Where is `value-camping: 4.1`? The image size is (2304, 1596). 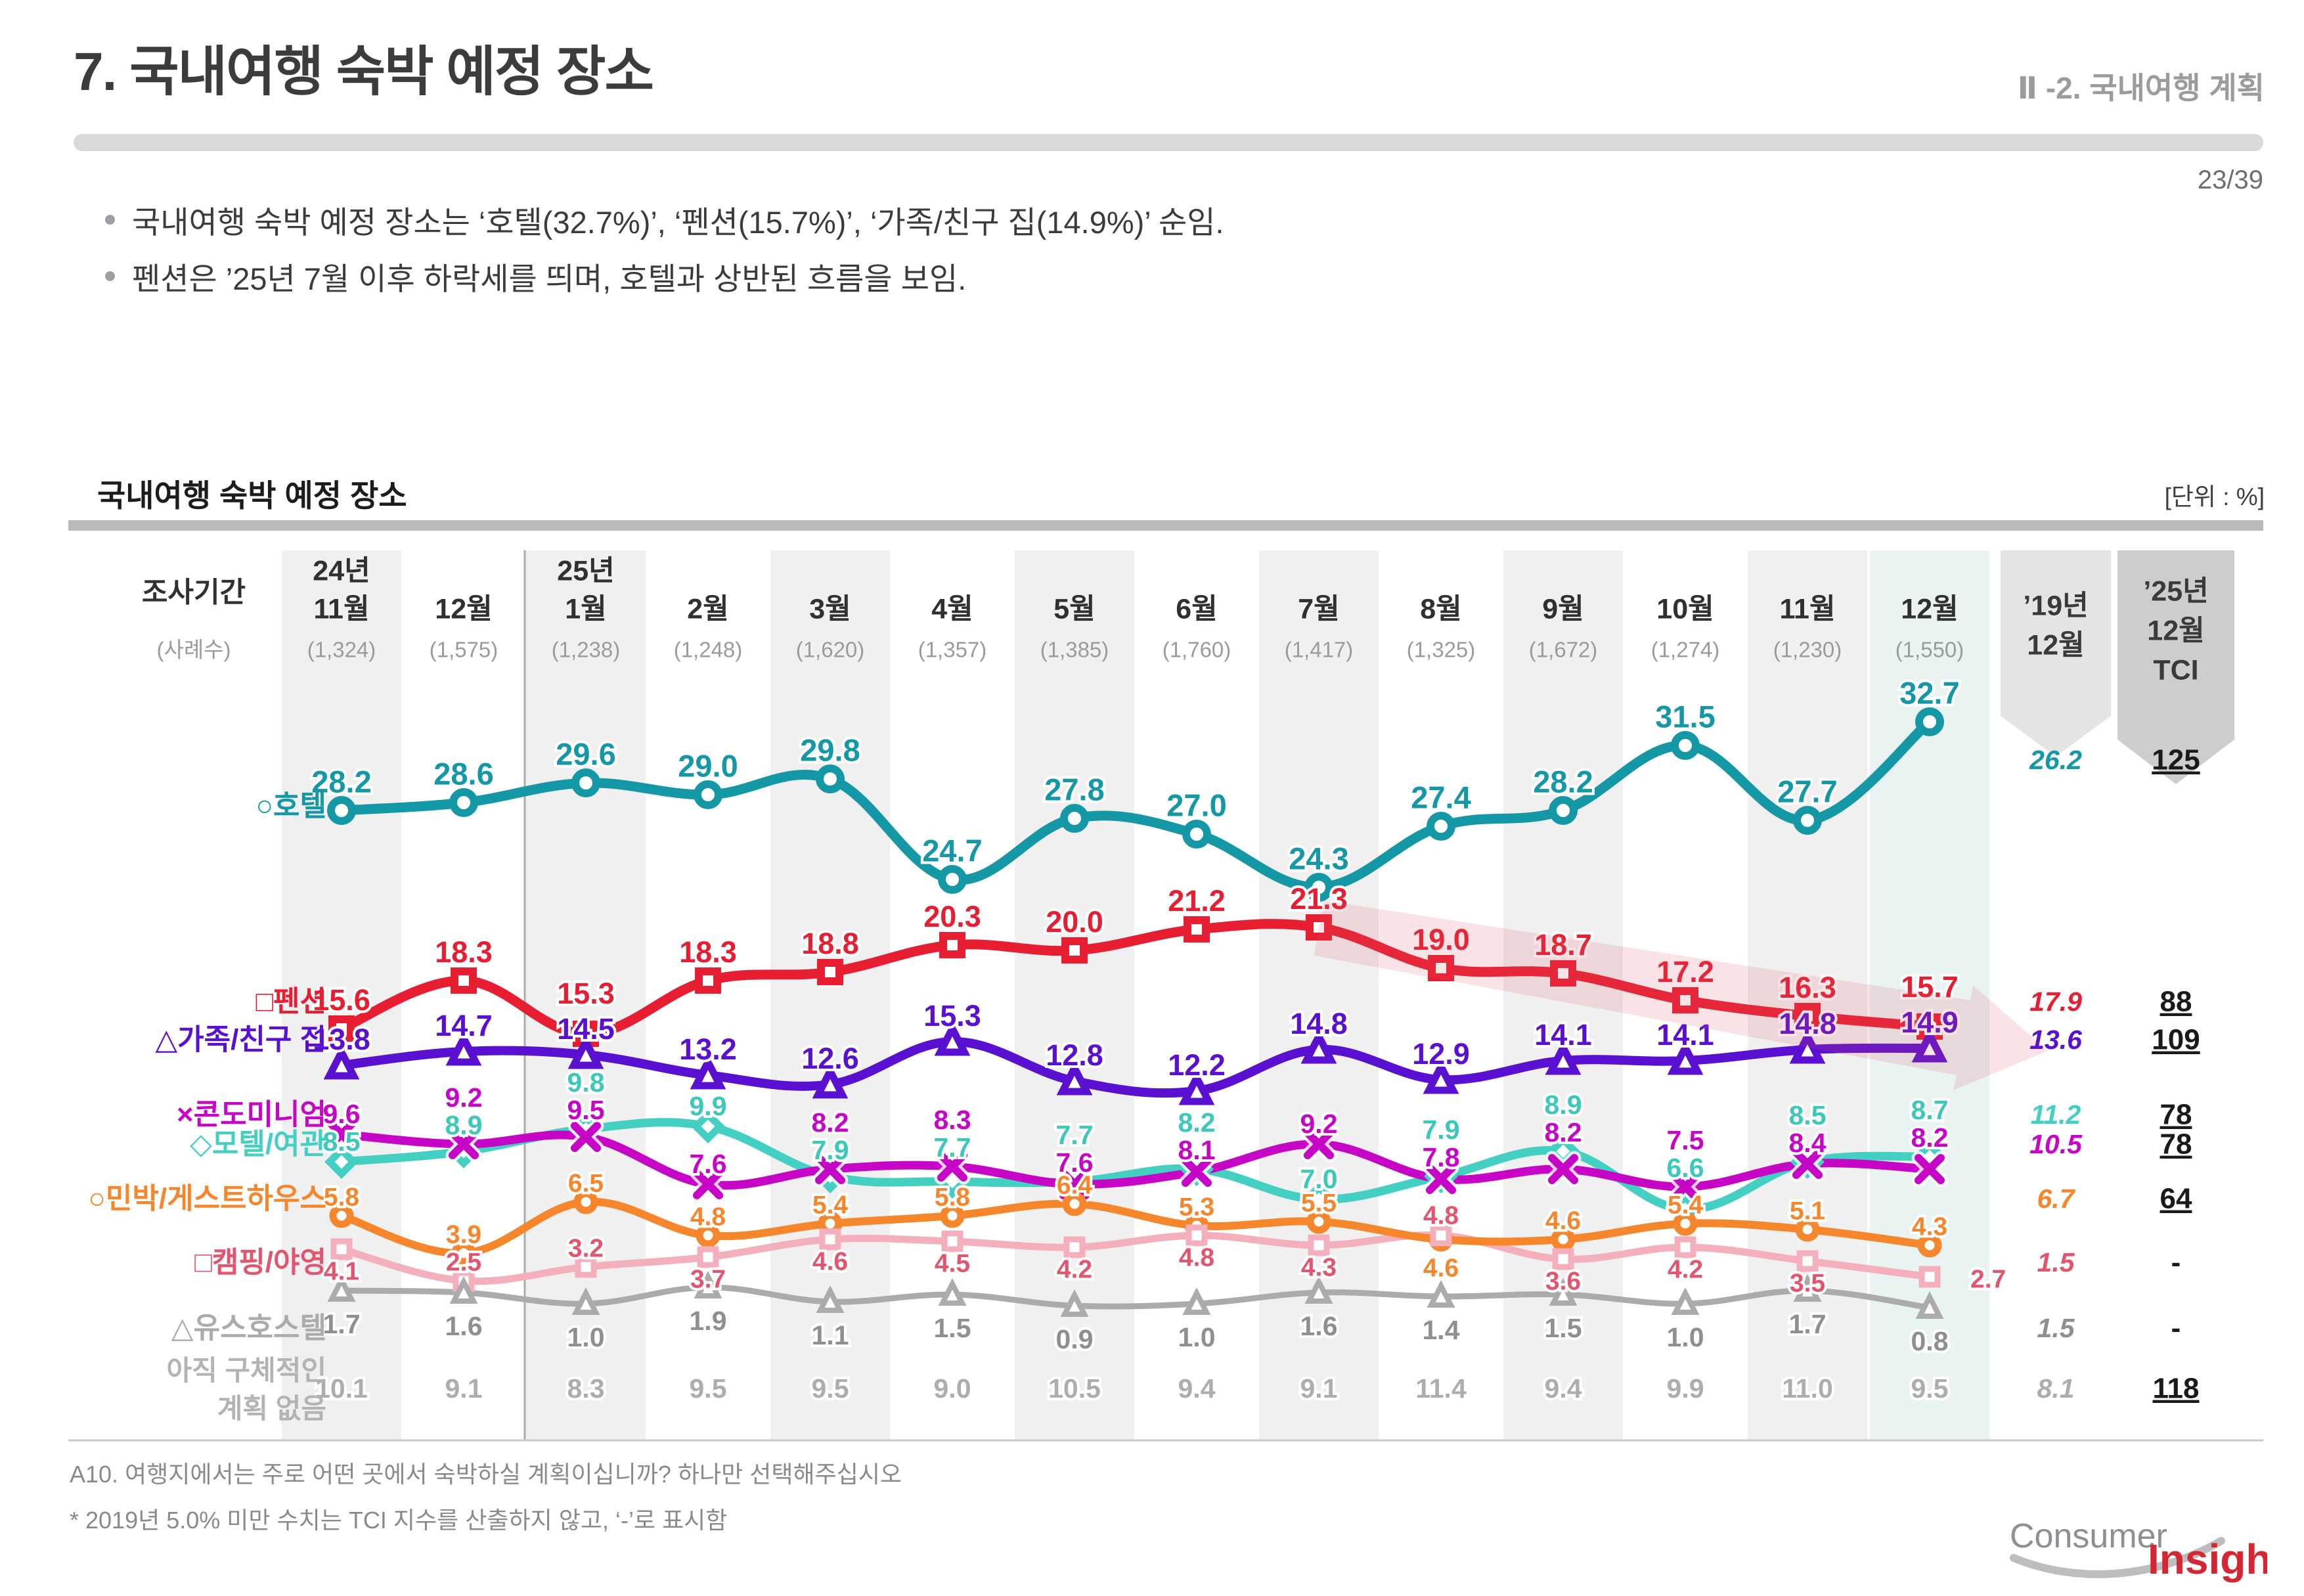 value-camping: 4.1 is located at coordinates (341, 1271).